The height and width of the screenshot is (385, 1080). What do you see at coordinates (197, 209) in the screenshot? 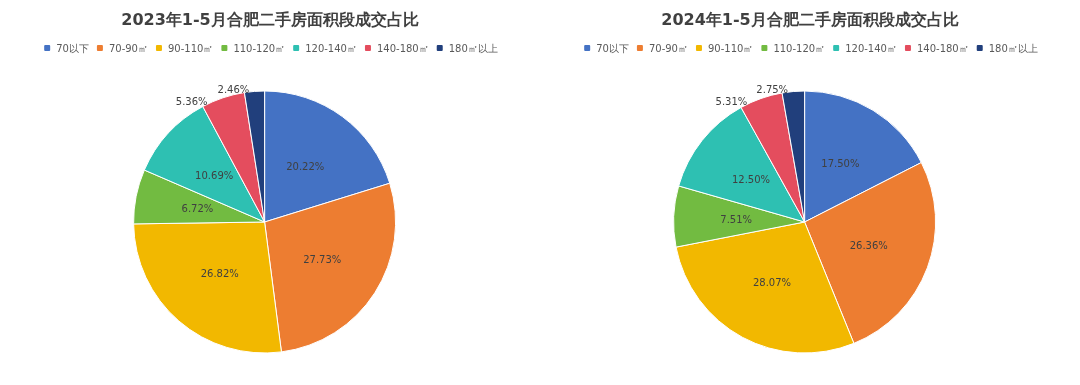
I see `data-label: 6.72%` at bounding box center [197, 209].